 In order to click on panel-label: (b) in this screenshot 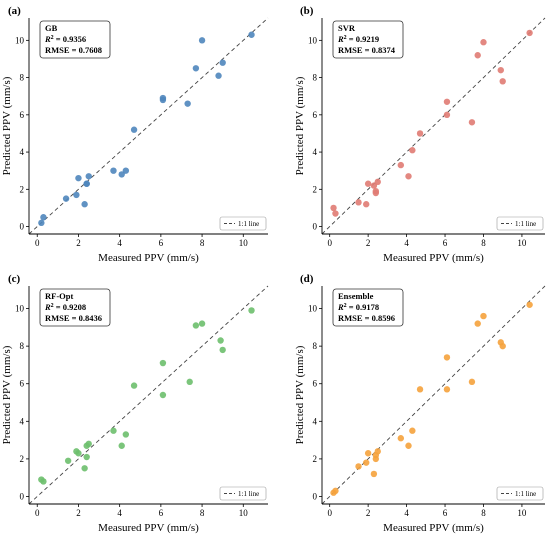, I will do `click(307, 11)`.